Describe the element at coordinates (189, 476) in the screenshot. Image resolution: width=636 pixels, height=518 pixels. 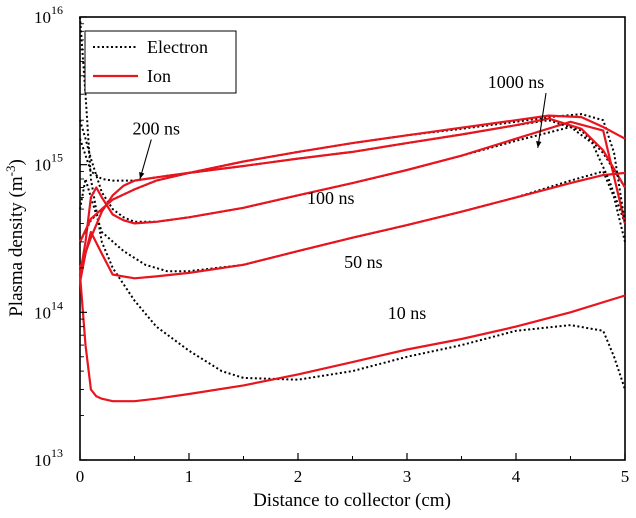
I see `x-tick-label: 1` at that location.